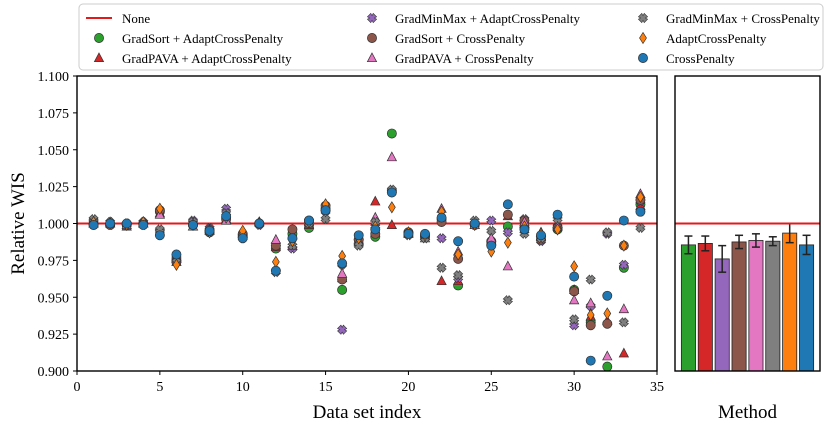 Image resolution: width=830 pixels, height=431 pixels. Describe the element at coordinates (54, 151) in the screenshot. I see `y-tick-label: 1.050` at that location.